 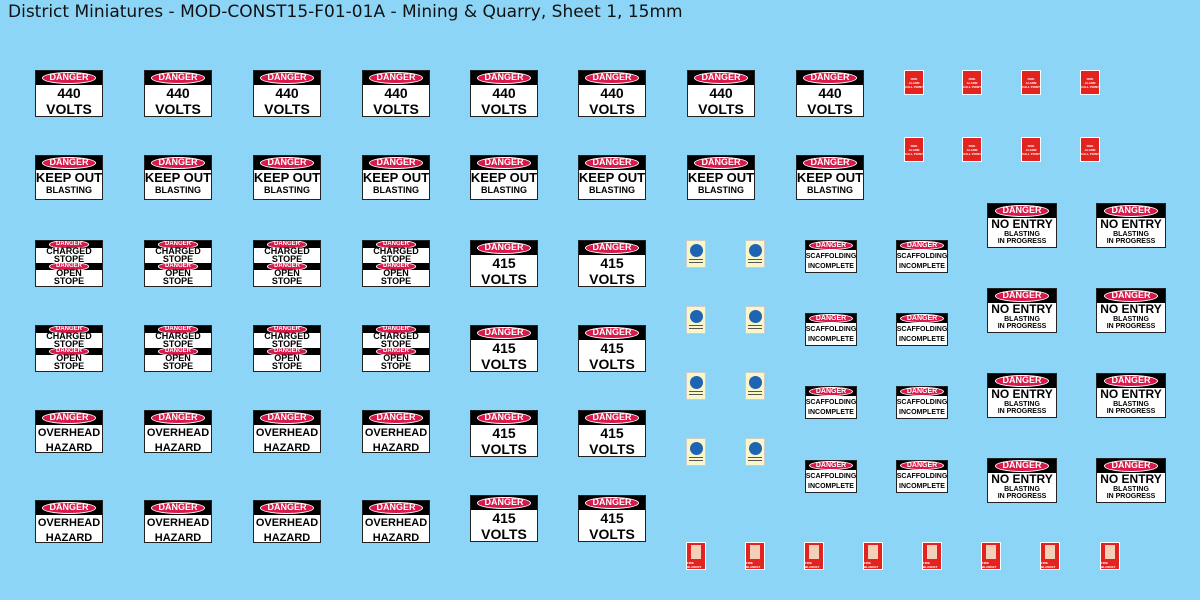 I want to click on sign-text: OVERHEAD, so click(x=287, y=433).